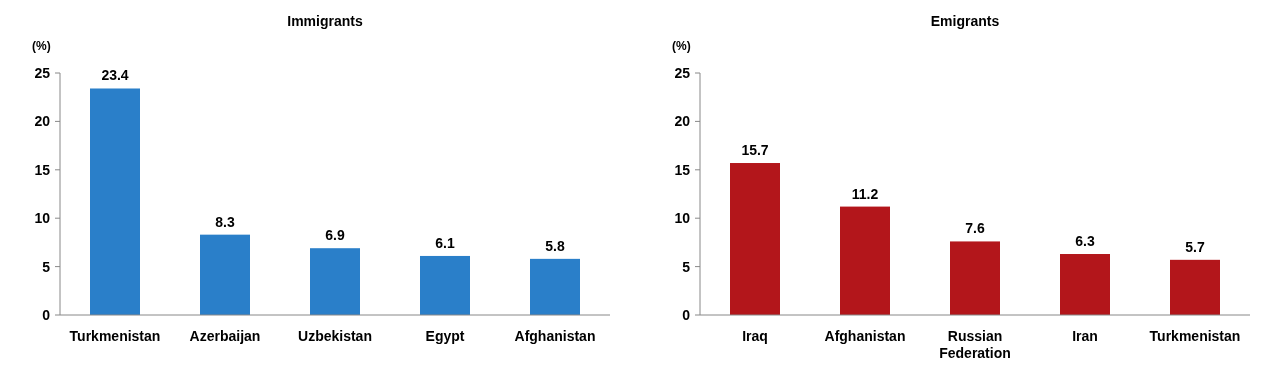 Image resolution: width=1280 pixels, height=378 pixels. I want to click on data-label: 5.8, so click(555, 245).